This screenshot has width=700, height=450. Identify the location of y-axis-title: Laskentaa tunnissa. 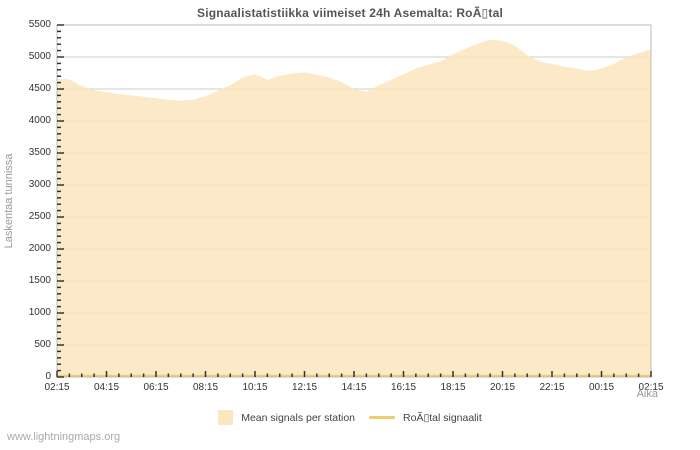
(9, 201).